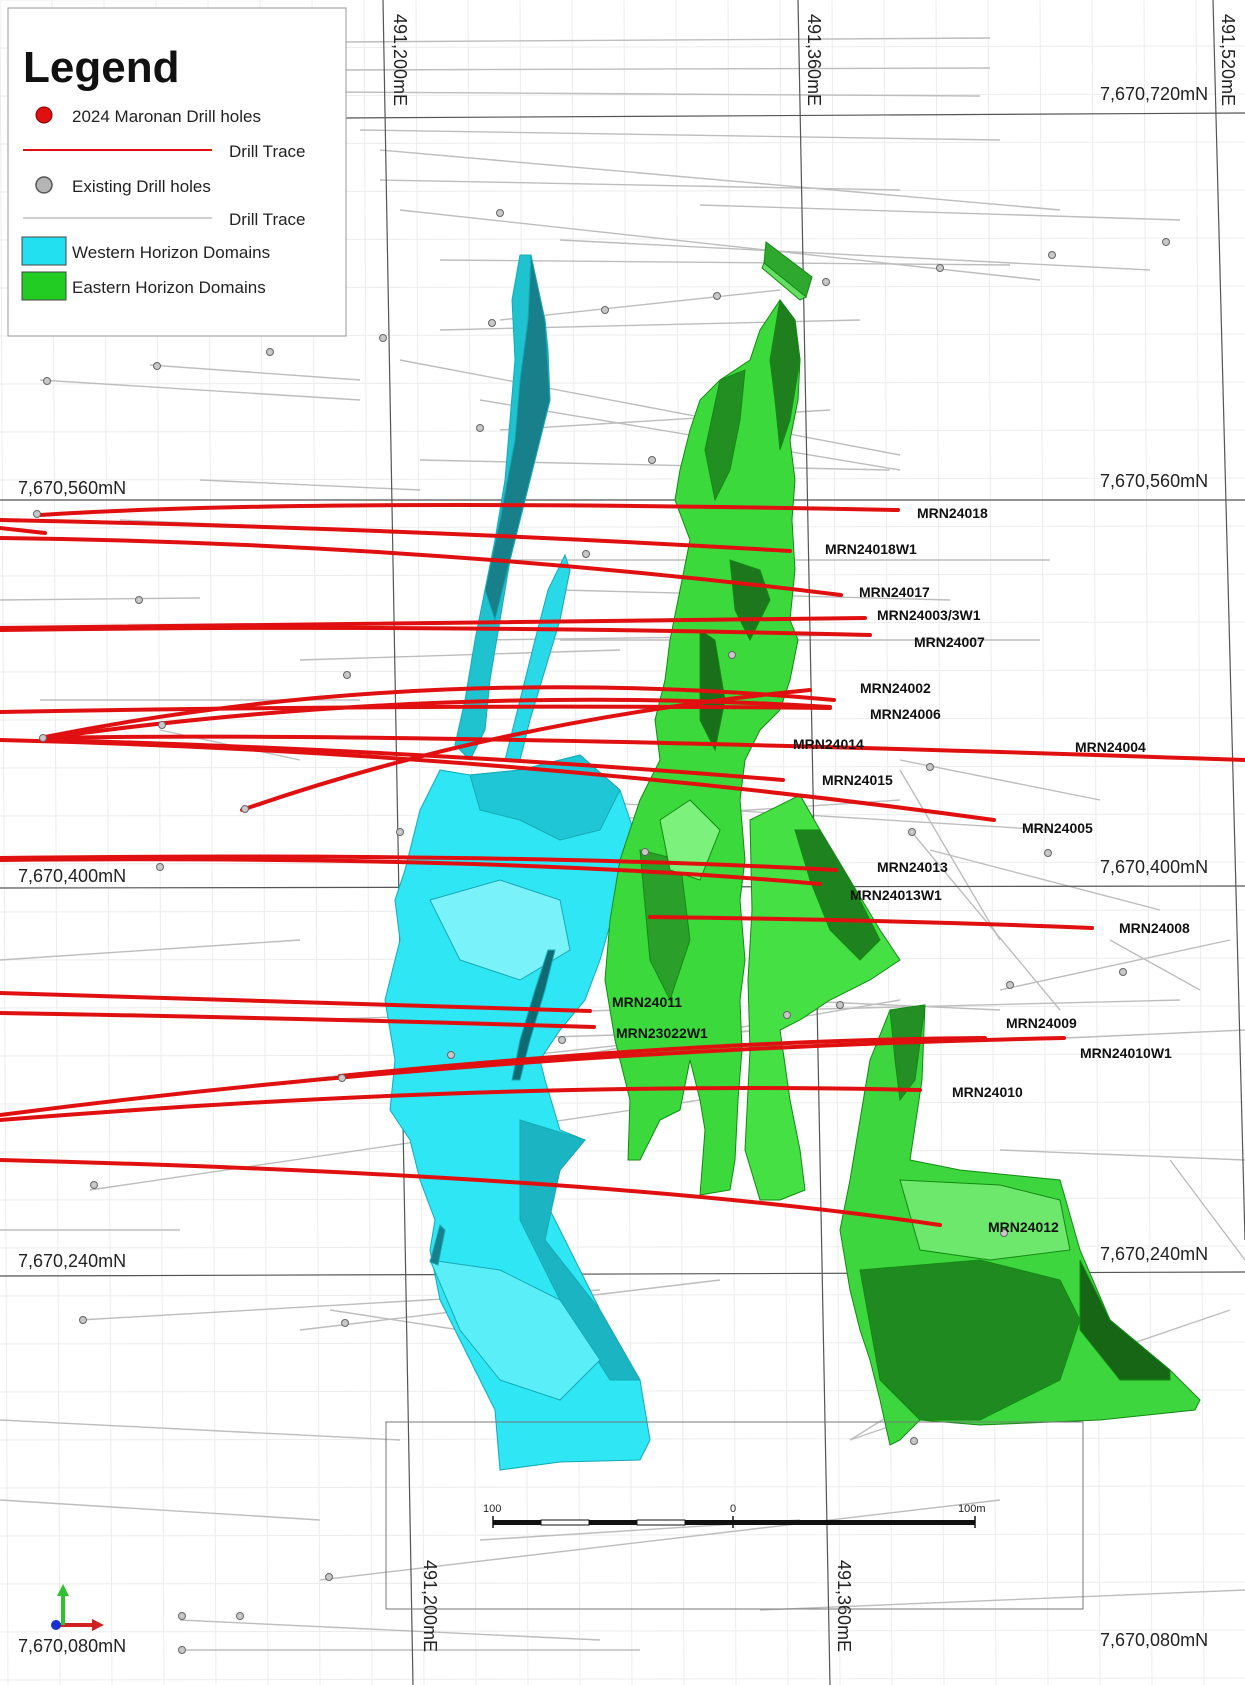 The width and height of the screenshot is (1245, 1685). What do you see at coordinates (929, 615) in the screenshot?
I see `label-MRN24003-3W1: MRN24003/3W1` at bounding box center [929, 615].